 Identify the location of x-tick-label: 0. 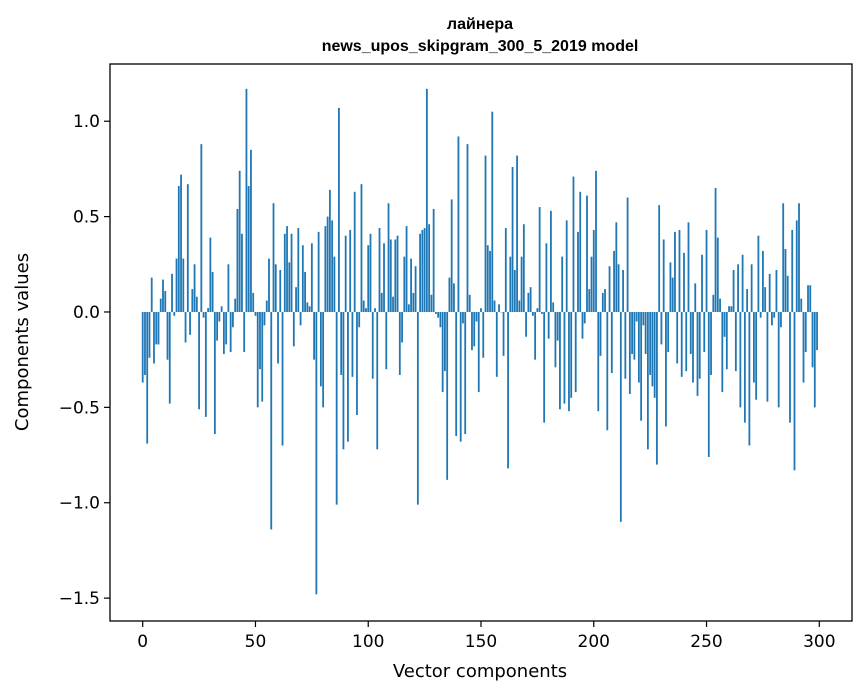
(142, 642).